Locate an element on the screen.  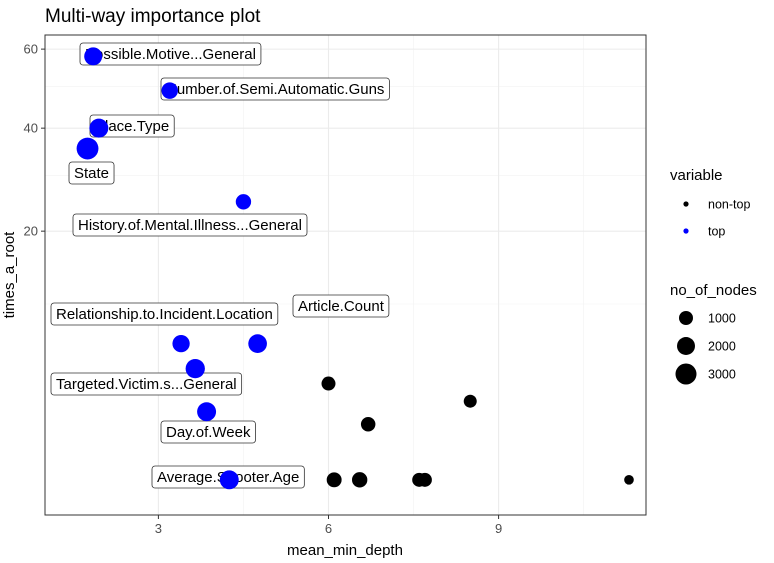
legend-size-title: no_of_nodes is located at coordinates (713, 290).